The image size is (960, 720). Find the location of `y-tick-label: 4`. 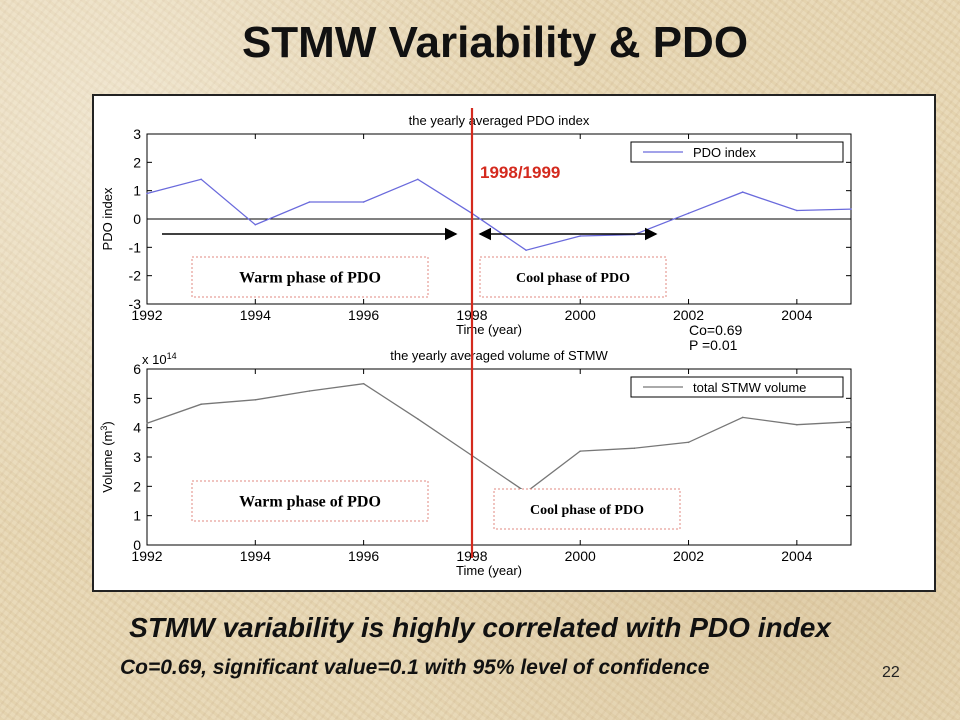

y-tick-label: 4 is located at coordinates (137, 428).